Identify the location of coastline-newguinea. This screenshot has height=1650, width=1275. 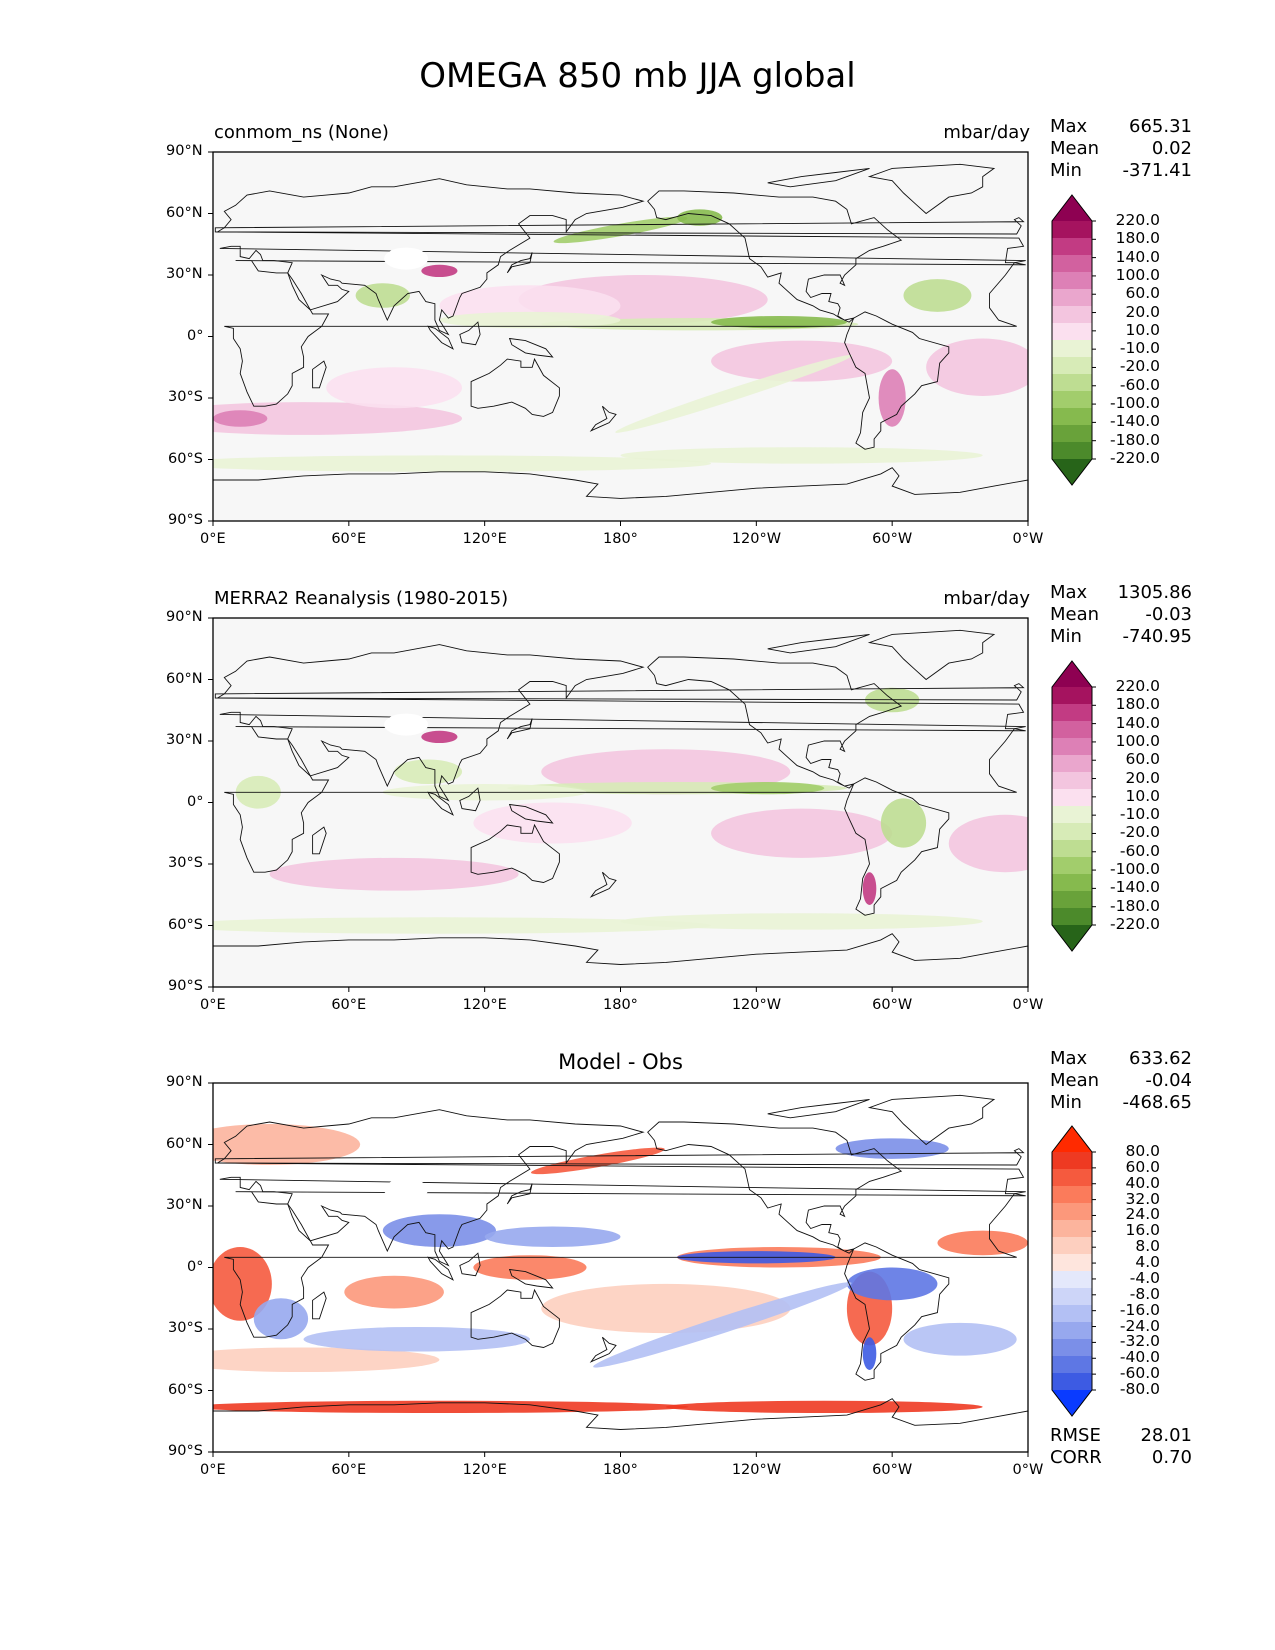
(531, 347).